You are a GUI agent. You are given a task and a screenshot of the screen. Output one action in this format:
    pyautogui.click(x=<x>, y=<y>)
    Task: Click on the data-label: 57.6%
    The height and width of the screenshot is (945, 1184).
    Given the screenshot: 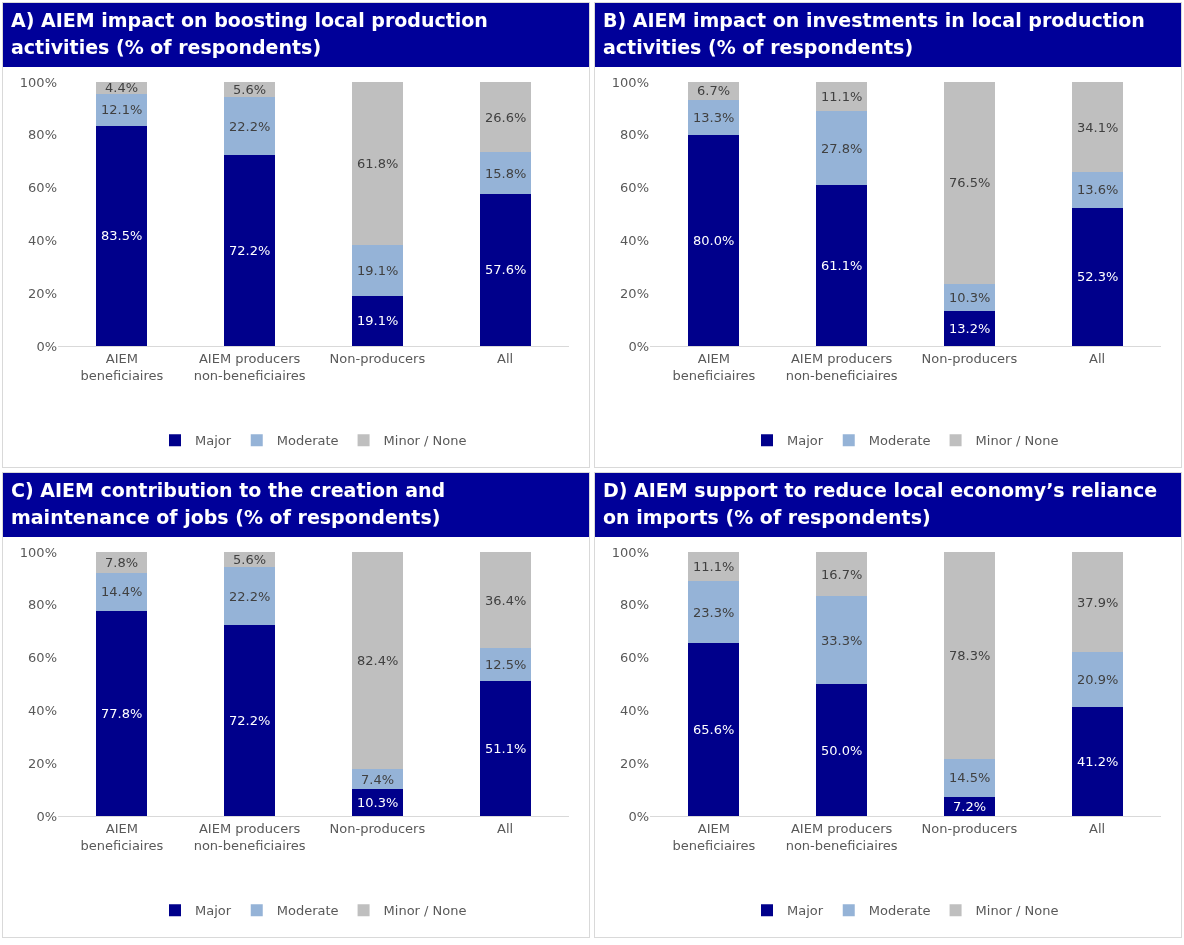 What is the action you would take?
    pyautogui.click(x=506, y=269)
    